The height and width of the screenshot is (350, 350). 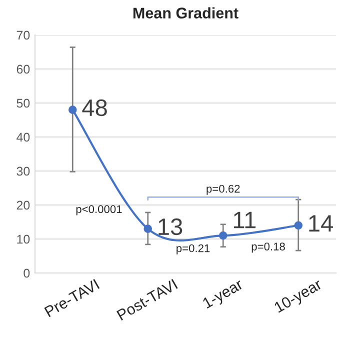 I want to click on chart-title: Mean Gradient, so click(x=185, y=12).